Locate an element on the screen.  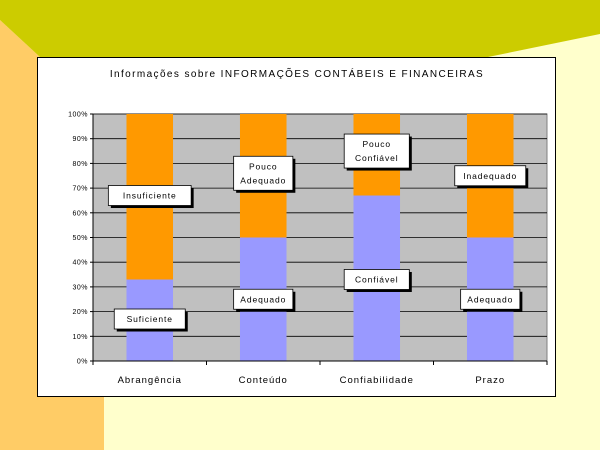
annotation-label: Pouco Adequado is located at coordinates (264, 174).